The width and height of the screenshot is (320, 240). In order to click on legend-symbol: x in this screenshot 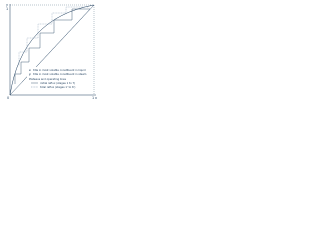, I will do `click(30, 70)`.